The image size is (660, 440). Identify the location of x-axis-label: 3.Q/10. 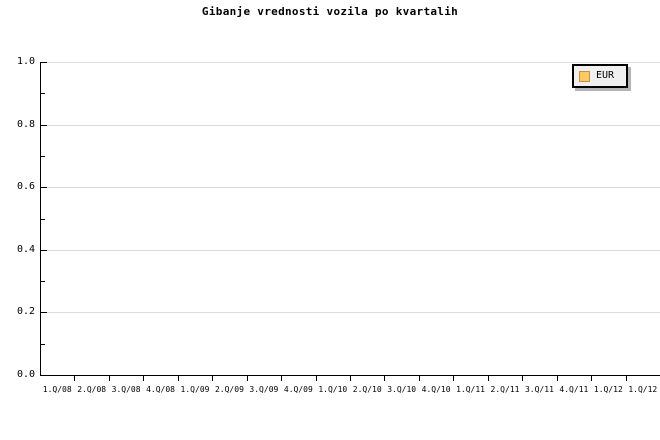
(402, 389).